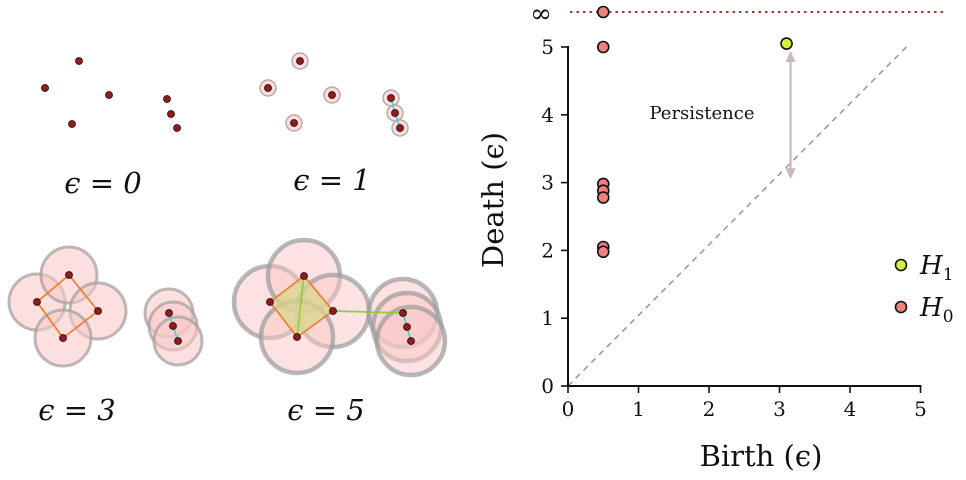 The width and height of the screenshot is (966, 480). I want to click on epsilon-label: ϵ = 0, so click(102, 183).